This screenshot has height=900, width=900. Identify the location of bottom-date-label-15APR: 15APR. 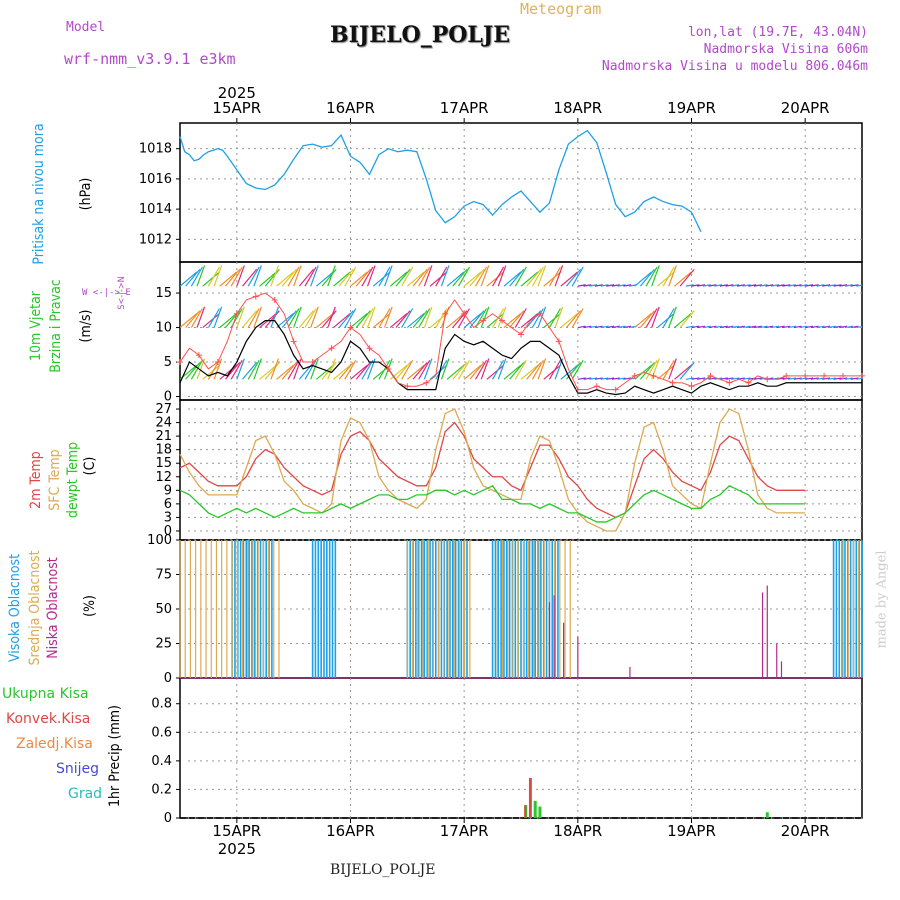
(236, 831).